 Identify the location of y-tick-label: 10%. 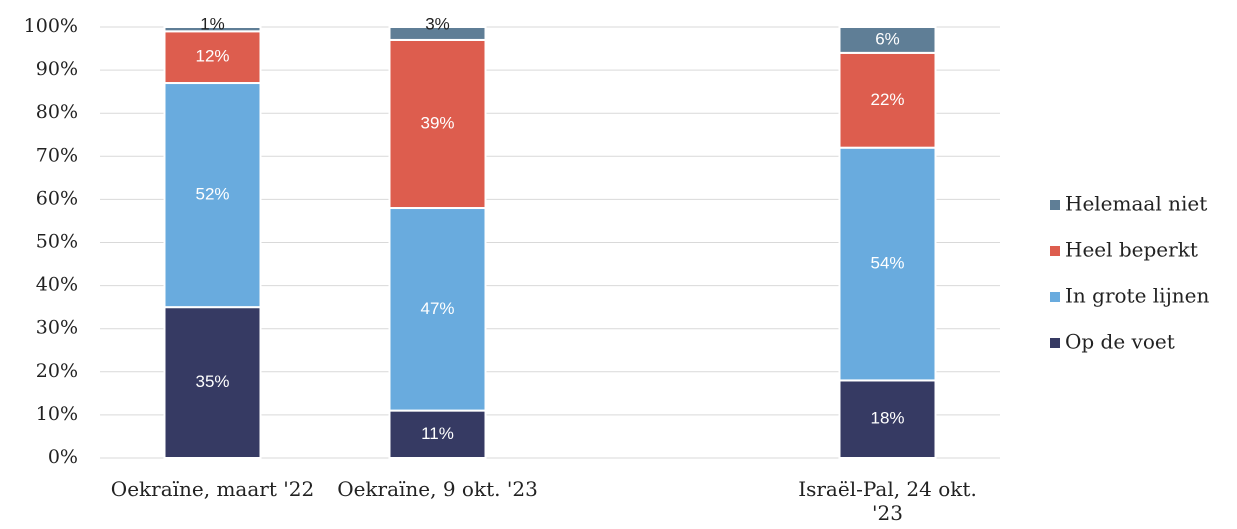
(57, 414).